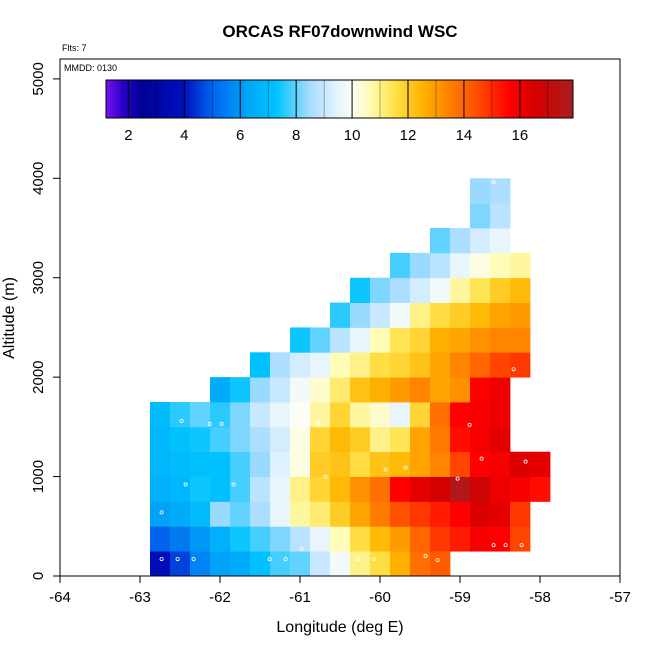 The width and height of the screenshot is (650, 650). Describe the element at coordinates (464, 135) in the screenshot. I see `colorbar-tick-label: 14` at that location.